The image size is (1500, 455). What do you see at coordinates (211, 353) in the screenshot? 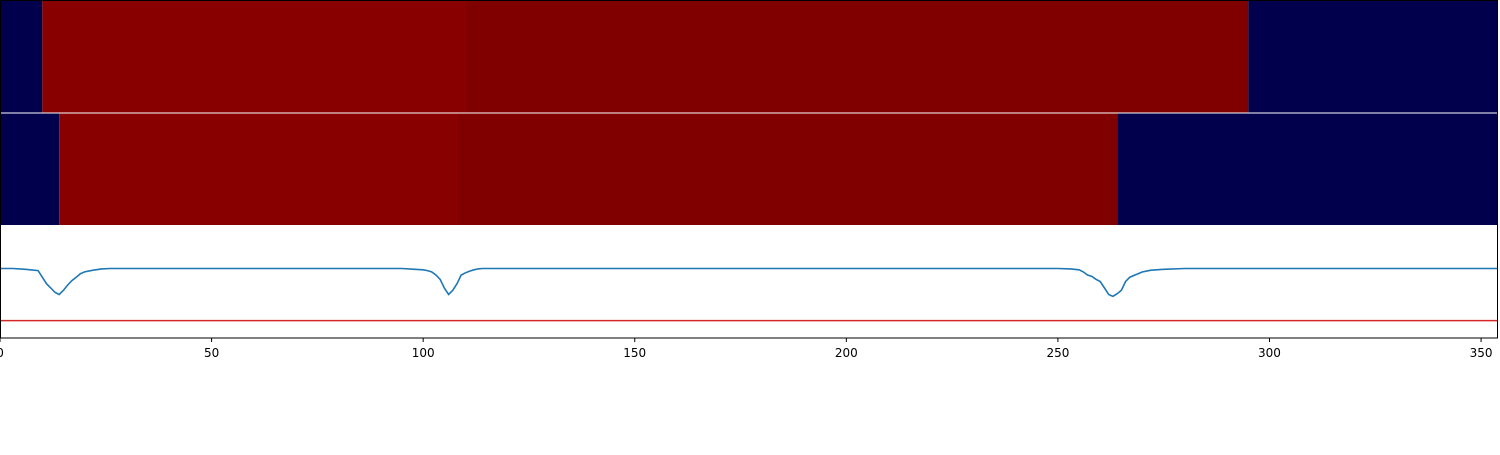
I see `x-tick-label: 50` at bounding box center [211, 353].